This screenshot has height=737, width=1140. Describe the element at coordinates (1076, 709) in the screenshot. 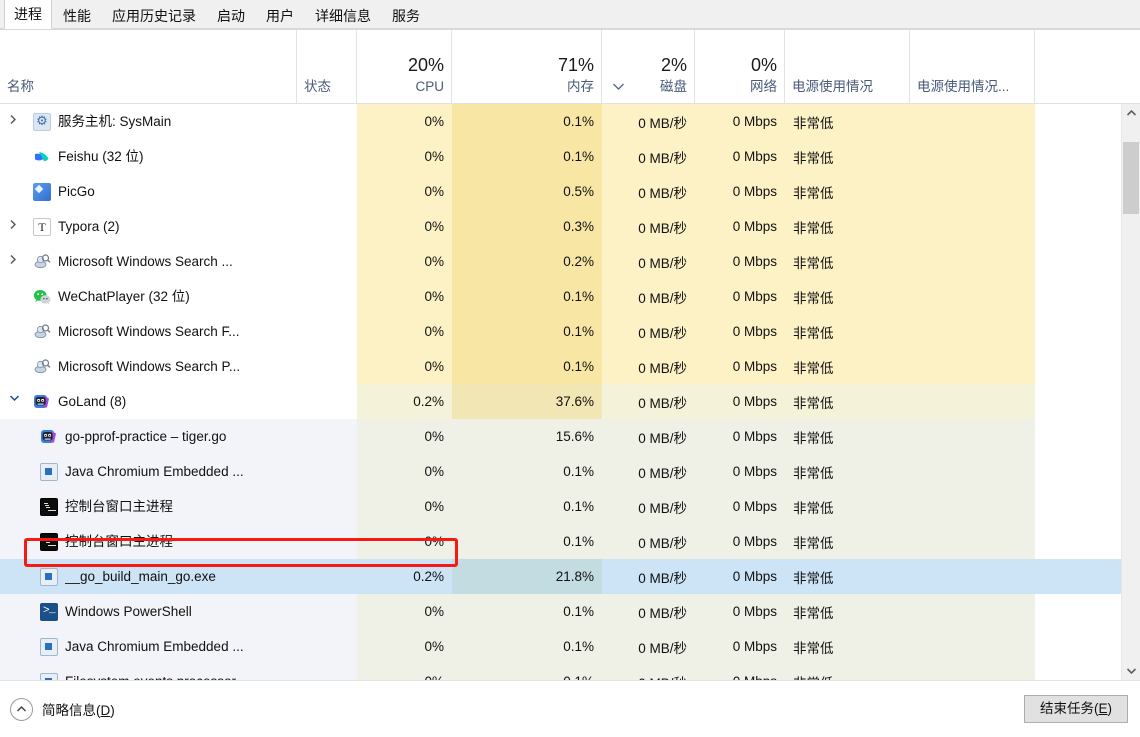

I see `end-task-button: 结束任务(E)` at that location.